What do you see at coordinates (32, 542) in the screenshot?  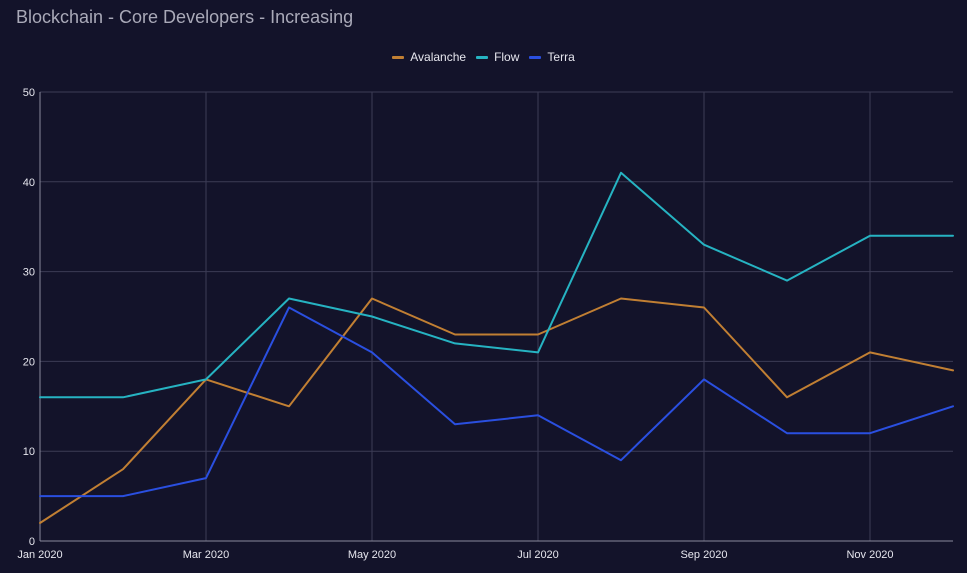 I see `y-tick-label: 0` at bounding box center [32, 542].